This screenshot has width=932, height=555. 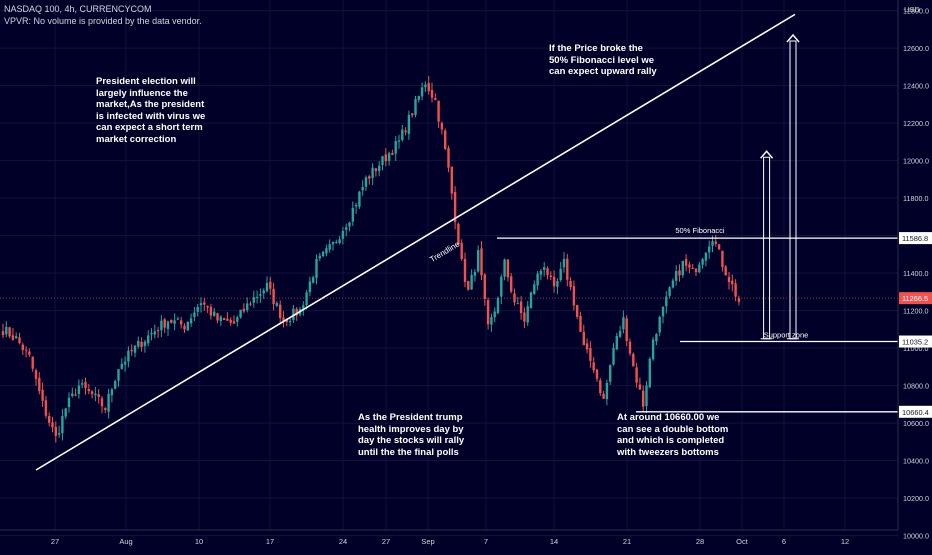 I want to click on target-arrow-head, so click(x=793, y=38).